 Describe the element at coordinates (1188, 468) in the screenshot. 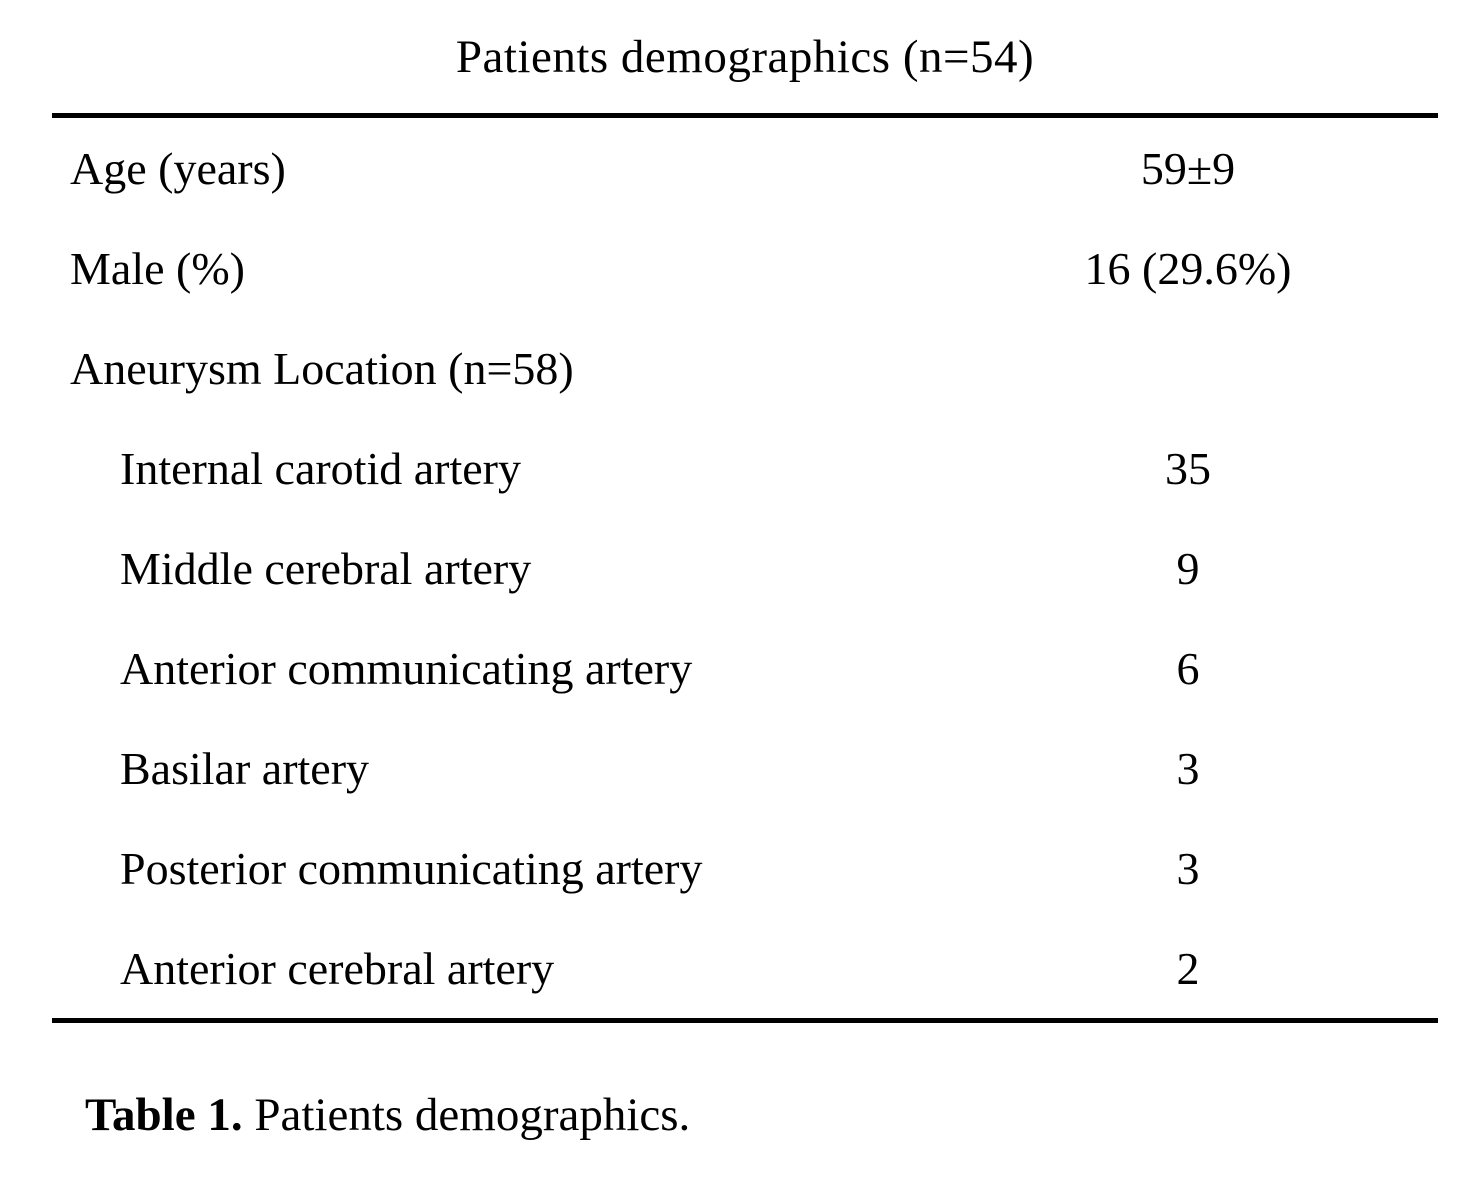

I see `row-value: 35` at that location.